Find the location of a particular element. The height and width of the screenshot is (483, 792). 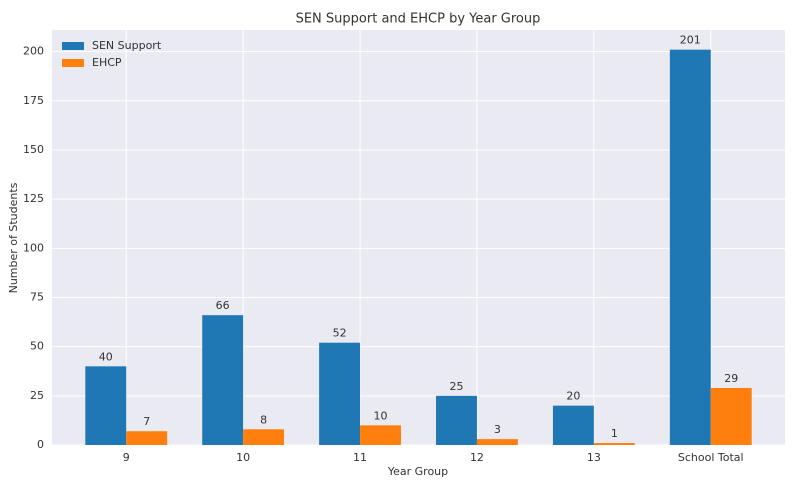

data-label: 3 is located at coordinates (497, 429).